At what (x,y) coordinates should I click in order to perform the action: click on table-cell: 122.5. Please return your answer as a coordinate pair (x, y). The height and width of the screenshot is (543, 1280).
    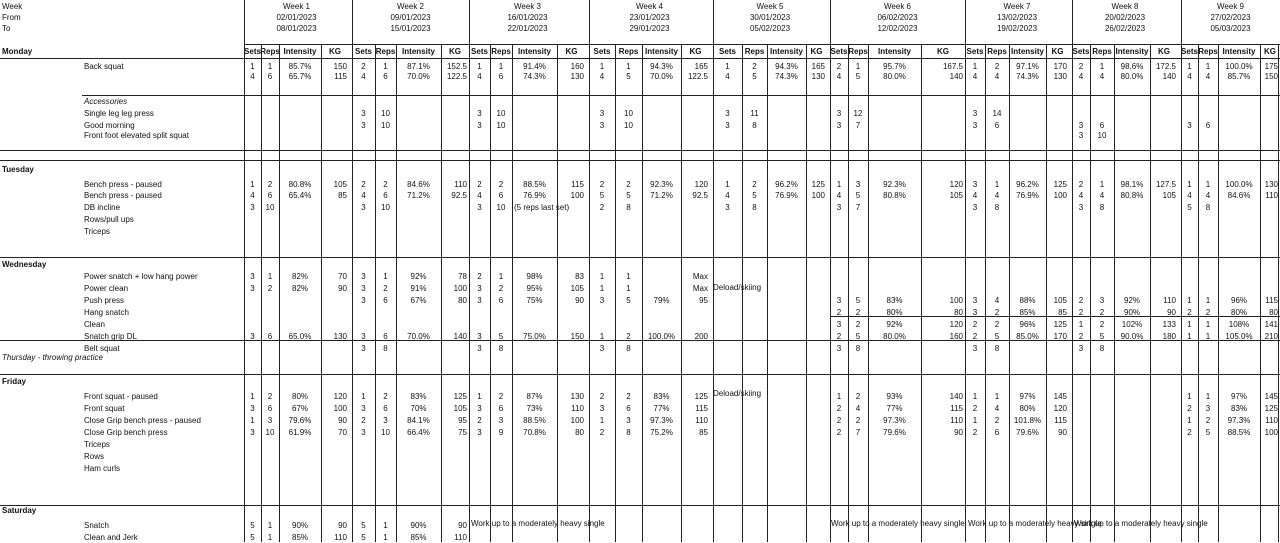
    Looking at the image, I should click on (697, 76).